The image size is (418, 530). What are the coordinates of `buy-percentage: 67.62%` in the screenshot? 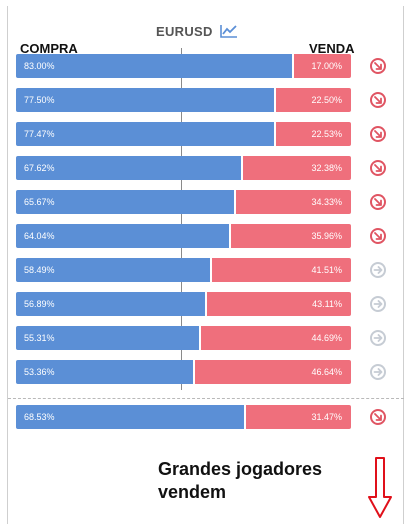 It's located at (39, 168).